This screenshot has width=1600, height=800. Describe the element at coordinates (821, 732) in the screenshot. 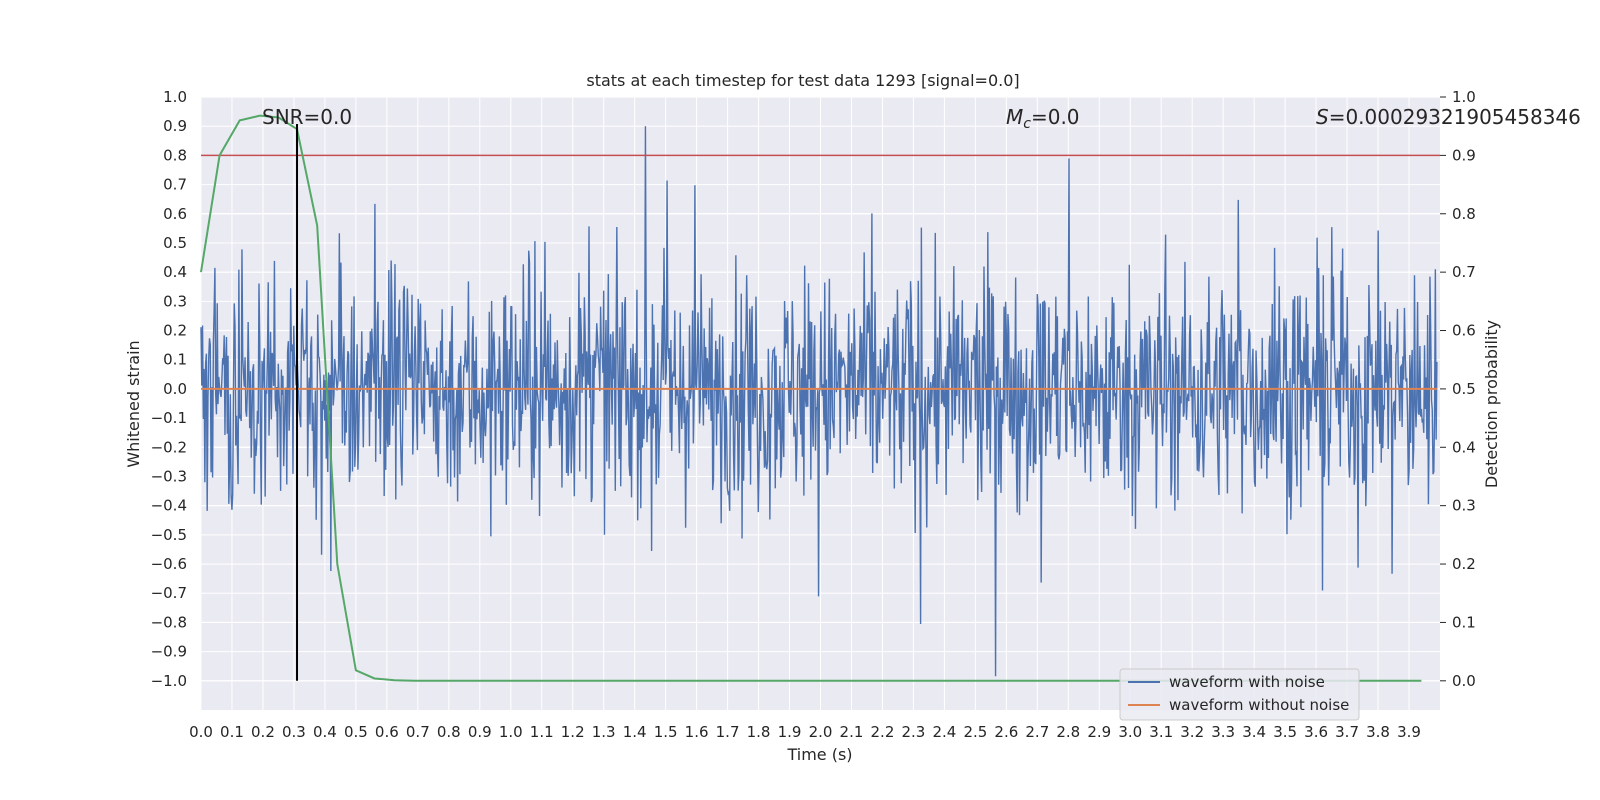

I see `x-tick-label: 2.0` at that location.